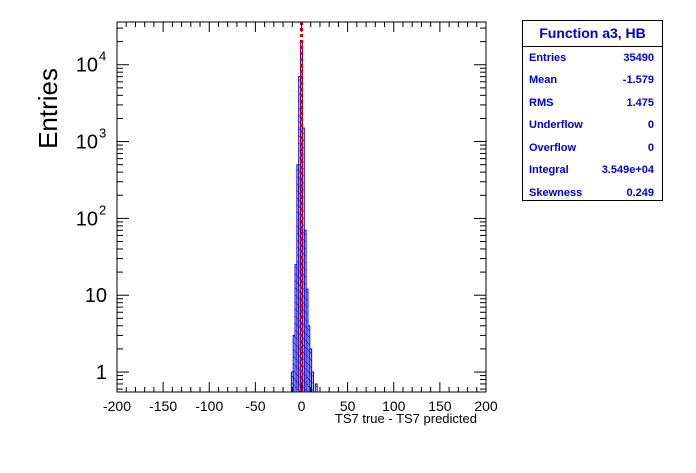  What do you see at coordinates (549, 170) in the screenshot?
I see `stats-label: Integral` at bounding box center [549, 170].